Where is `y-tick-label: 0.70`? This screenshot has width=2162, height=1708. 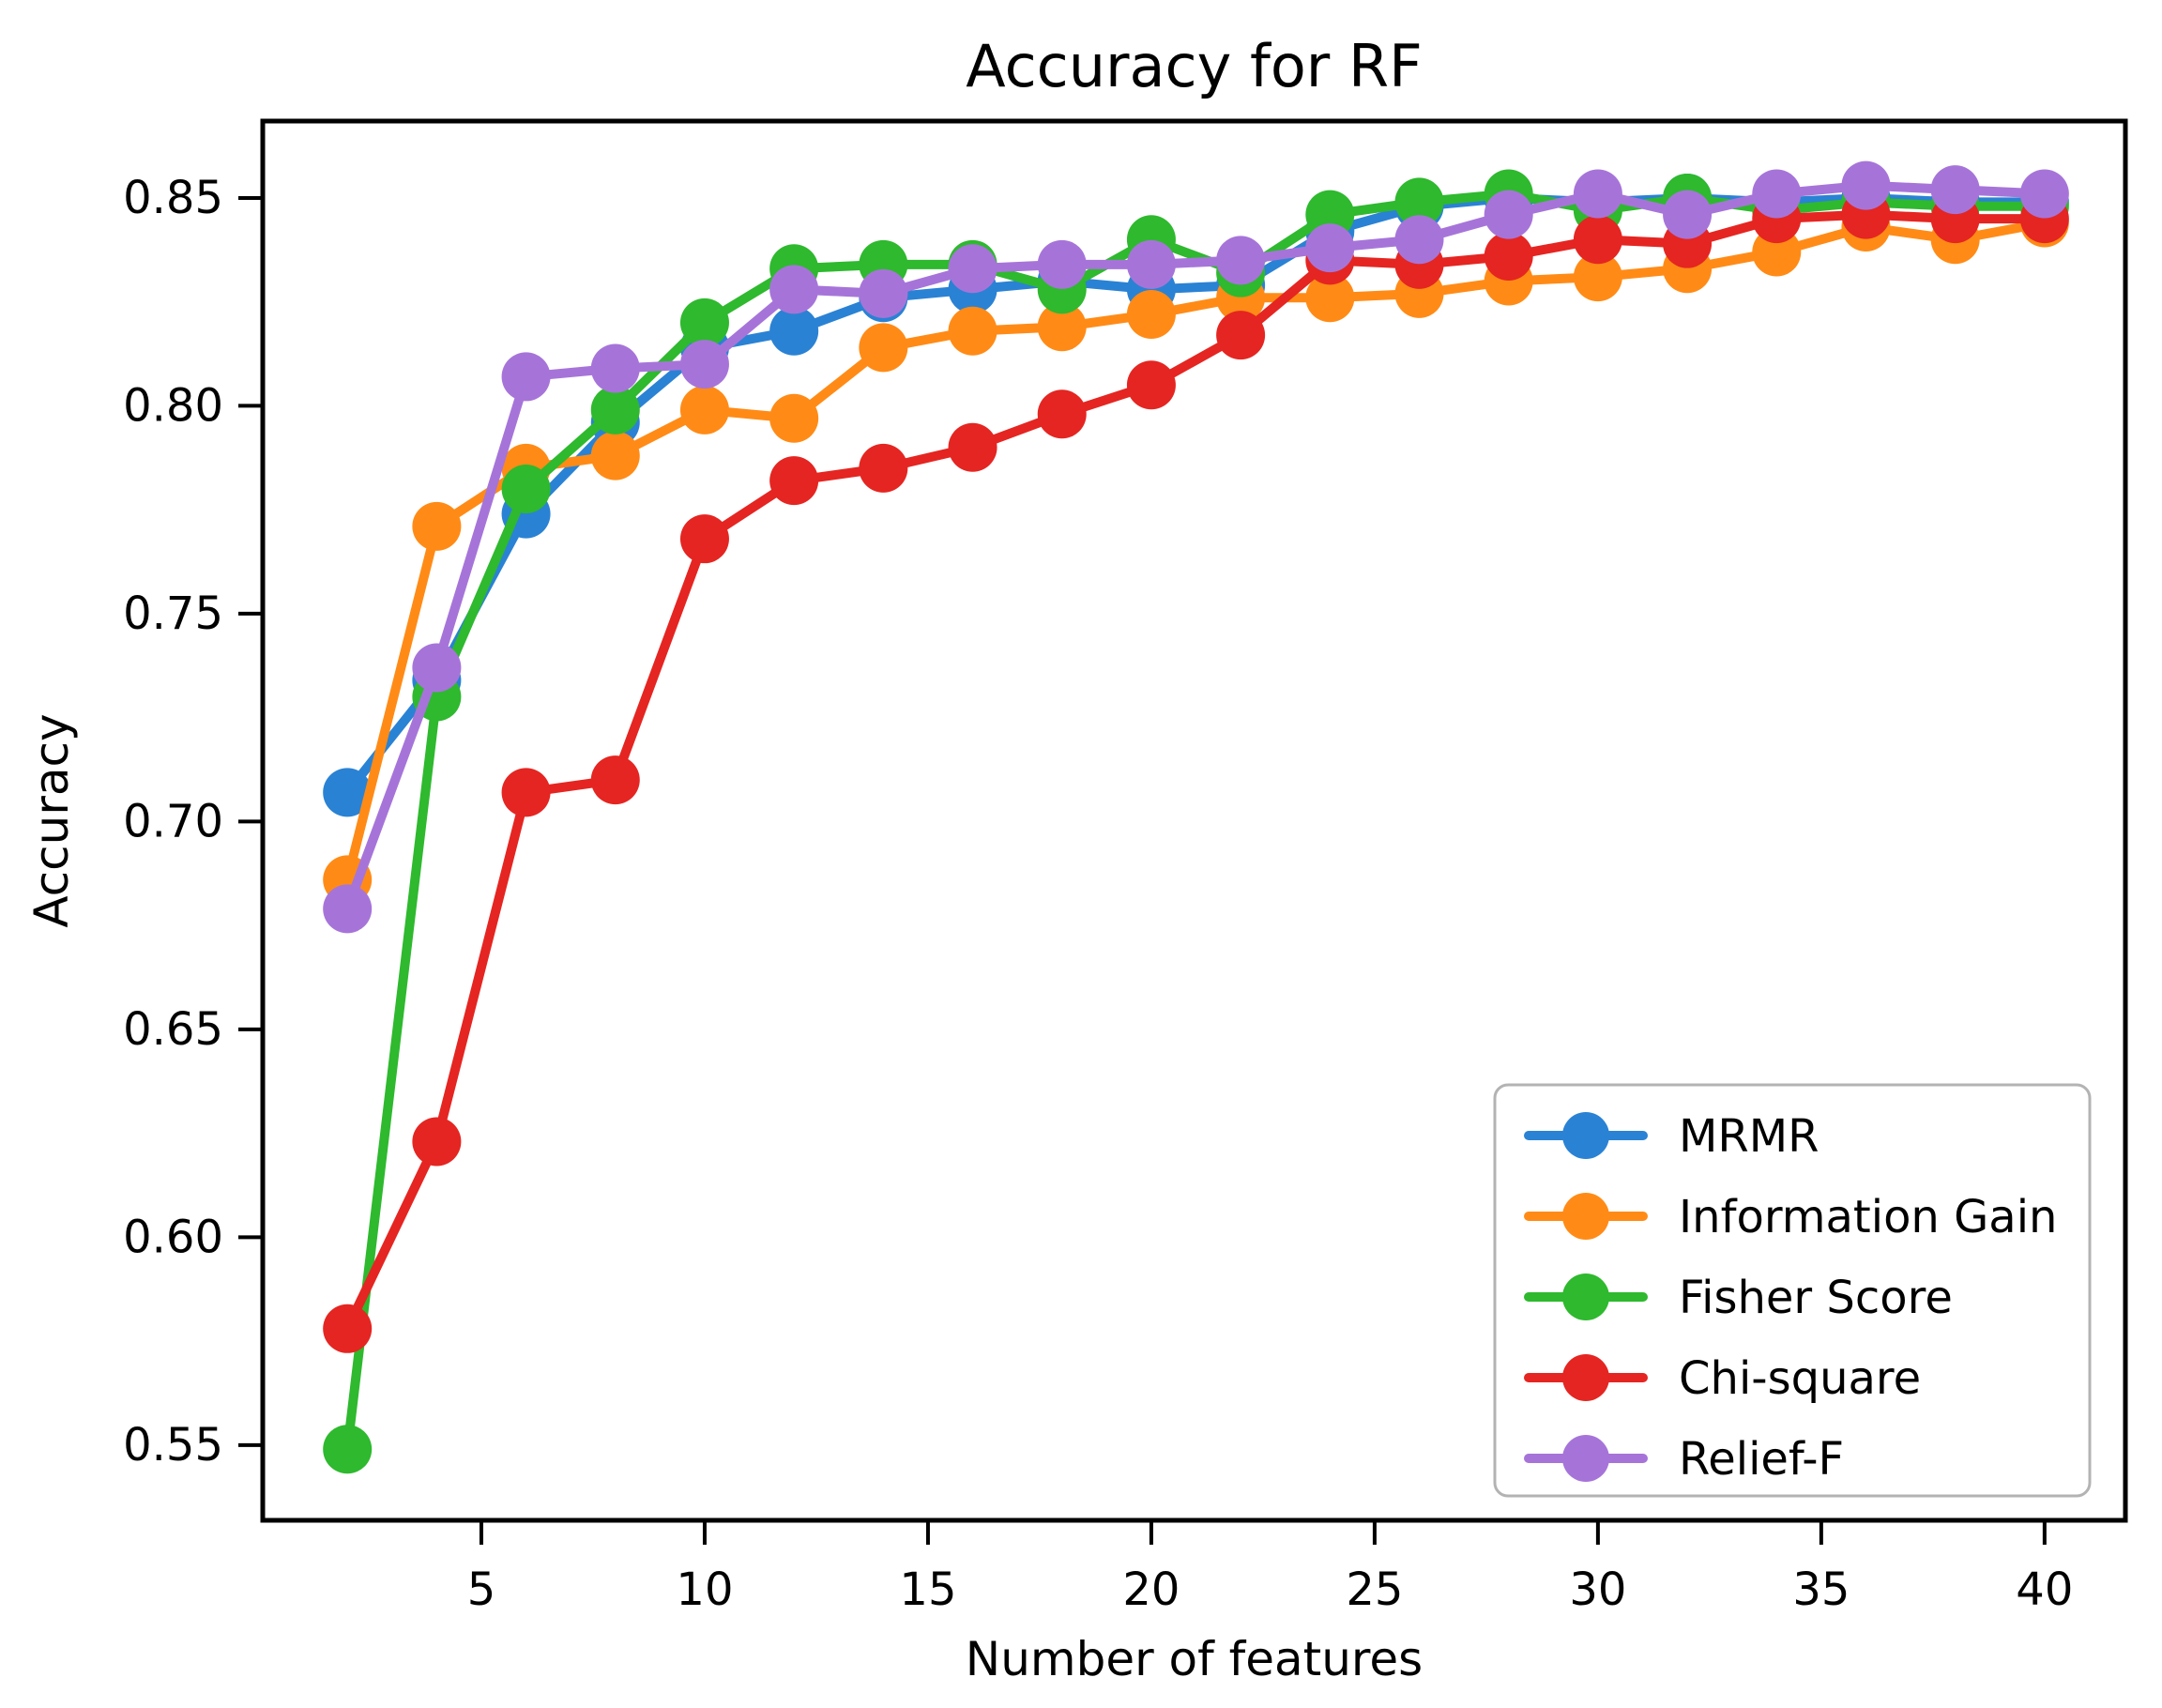 y-tick-label: 0.70 is located at coordinates (173, 821).